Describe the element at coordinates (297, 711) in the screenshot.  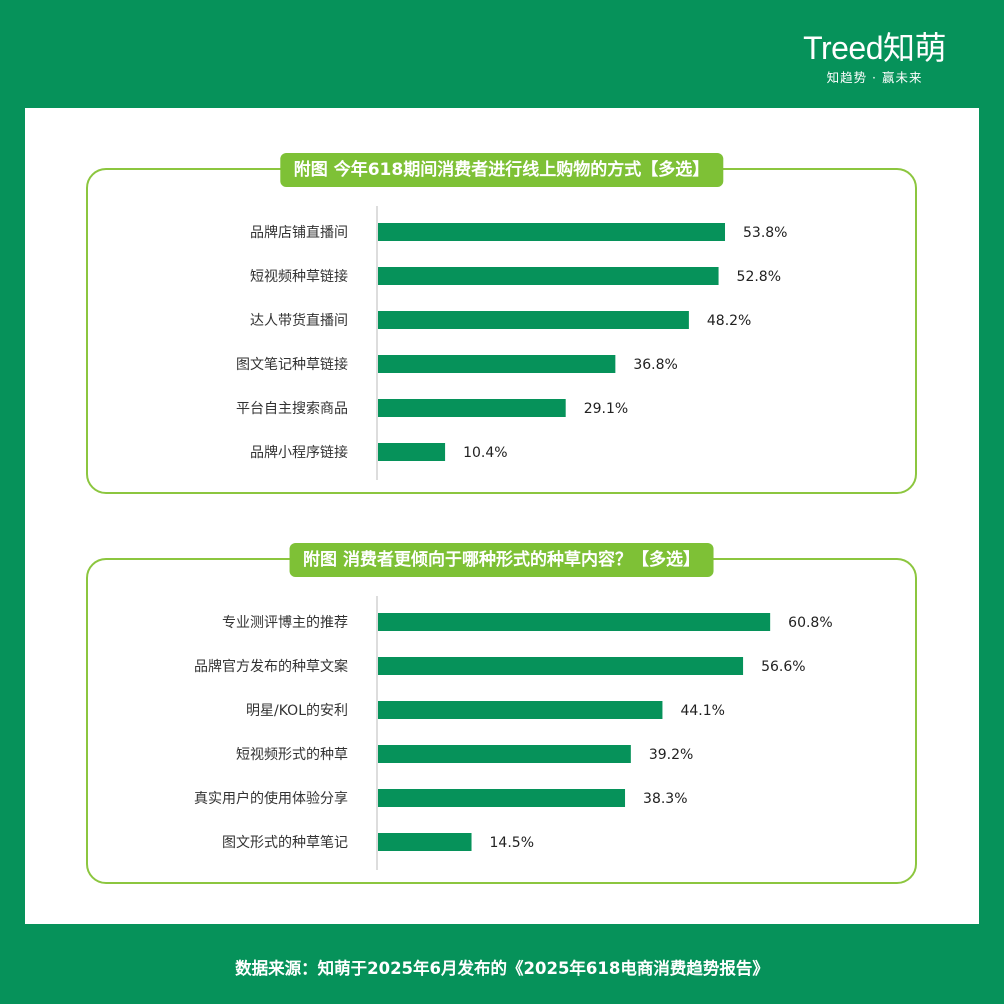
I see `category-label: 明星/KOL的安利` at that location.